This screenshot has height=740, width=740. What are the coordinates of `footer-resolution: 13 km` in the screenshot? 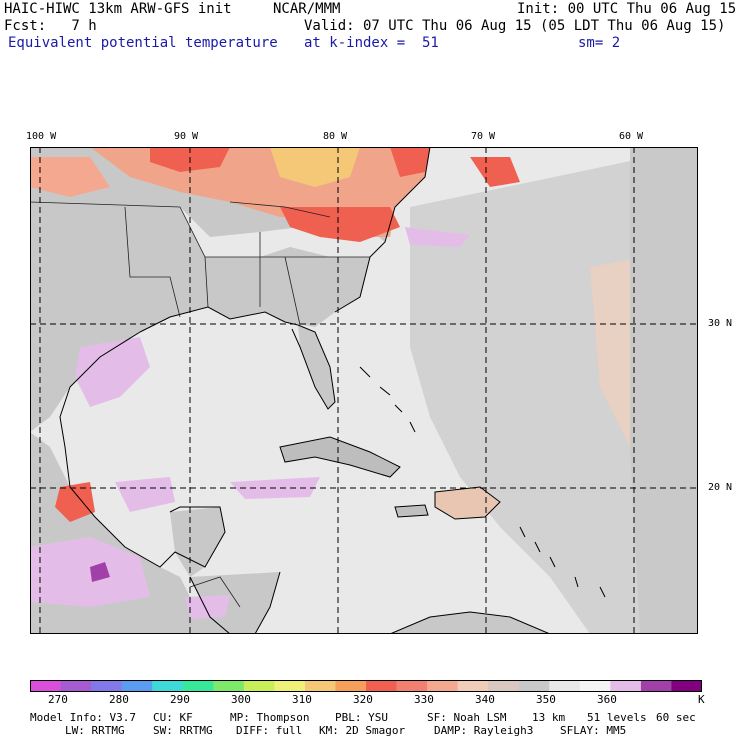 It's located at (549, 717).